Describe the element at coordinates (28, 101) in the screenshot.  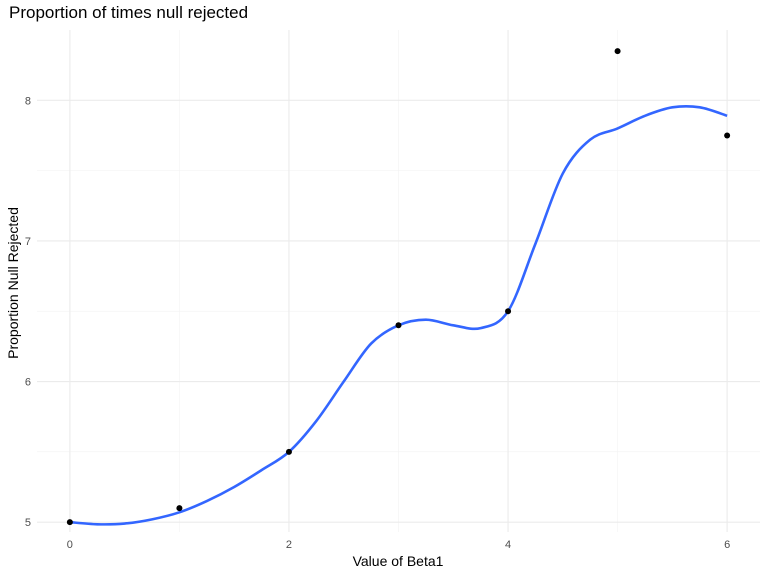
I see `y-tick-label: 8` at that location.